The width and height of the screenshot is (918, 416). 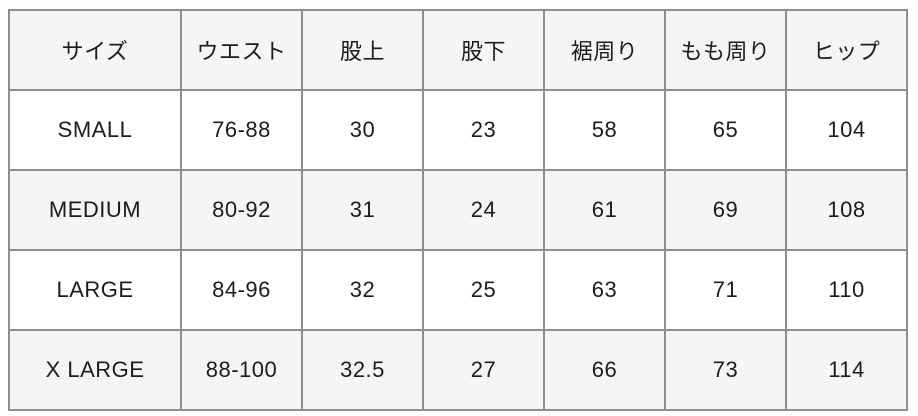 What do you see at coordinates (725, 290) in the screenshot?
I see `cell-thigh: 71` at bounding box center [725, 290].